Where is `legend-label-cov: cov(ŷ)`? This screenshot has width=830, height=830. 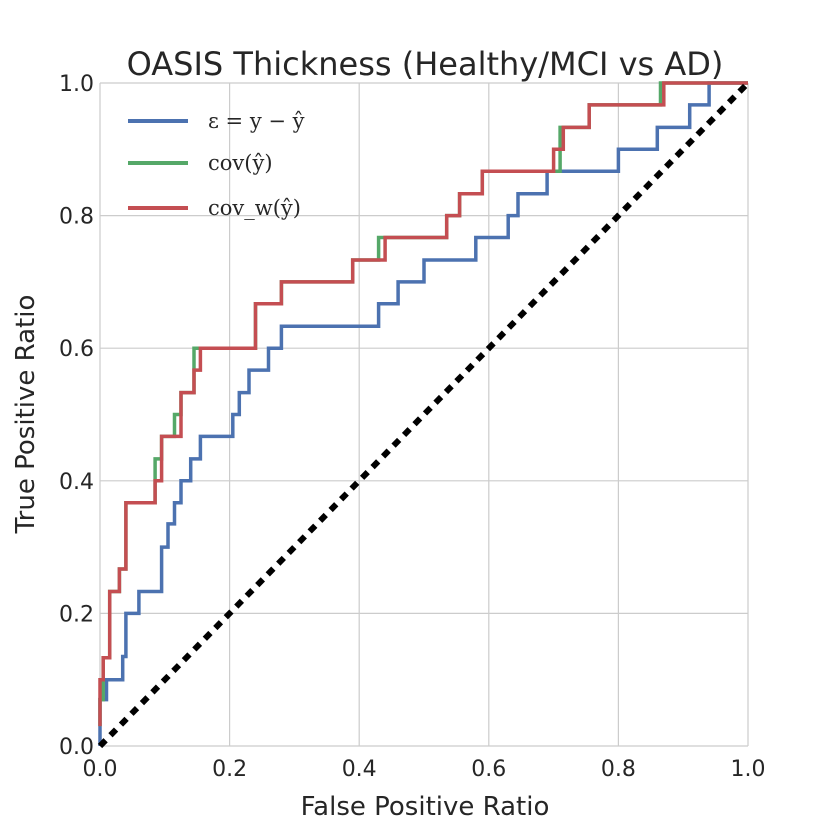
legend-label-cov: cov(ŷ) is located at coordinates (240, 163).